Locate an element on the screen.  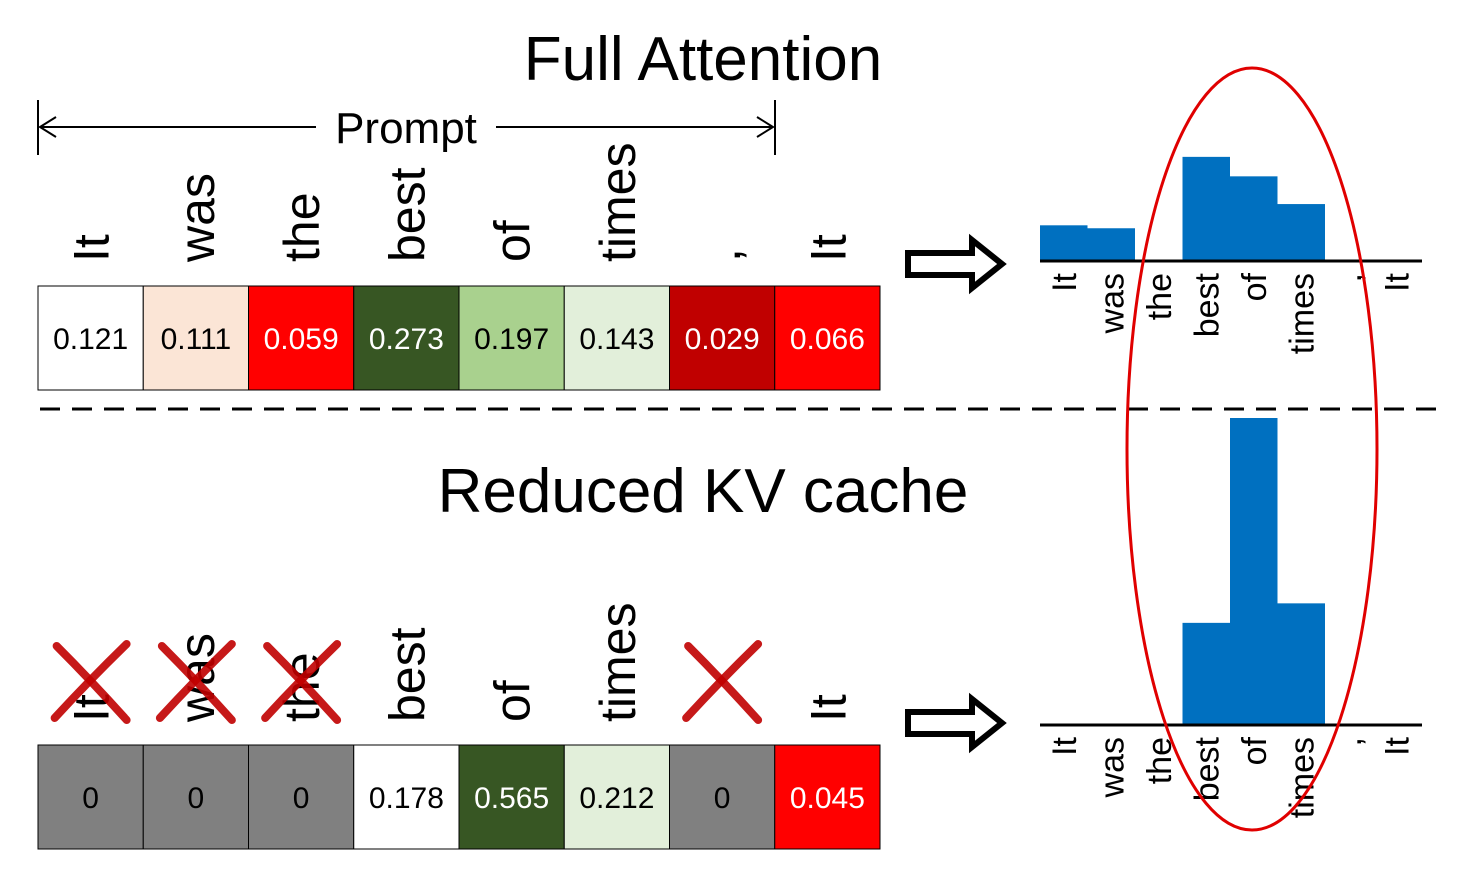
reduced-kv-bar-chart: It was the best of times, It is located at coordinates (1231, 618).